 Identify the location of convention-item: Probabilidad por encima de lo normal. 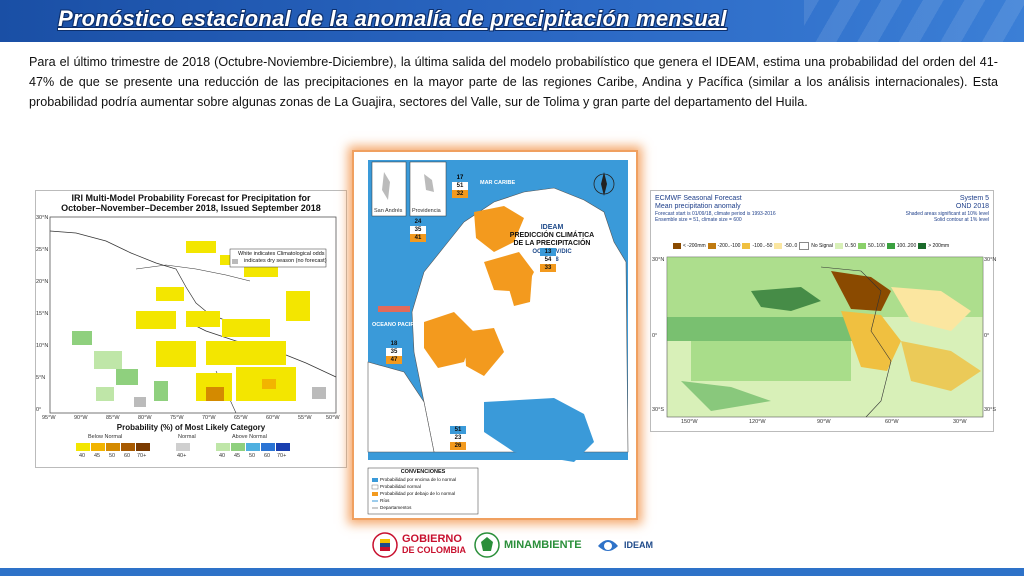
(418, 479).